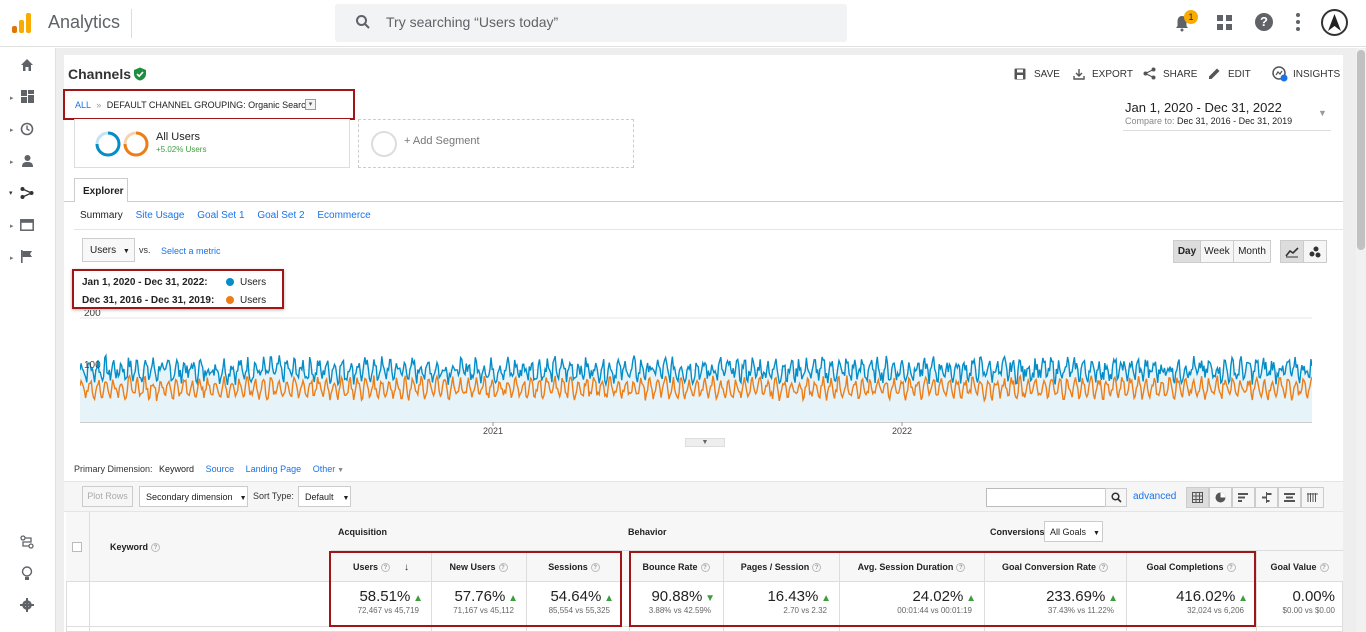 This screenshot has width=1366, height=632. I want to click on line-chart-toggle, so click(1292, 251).